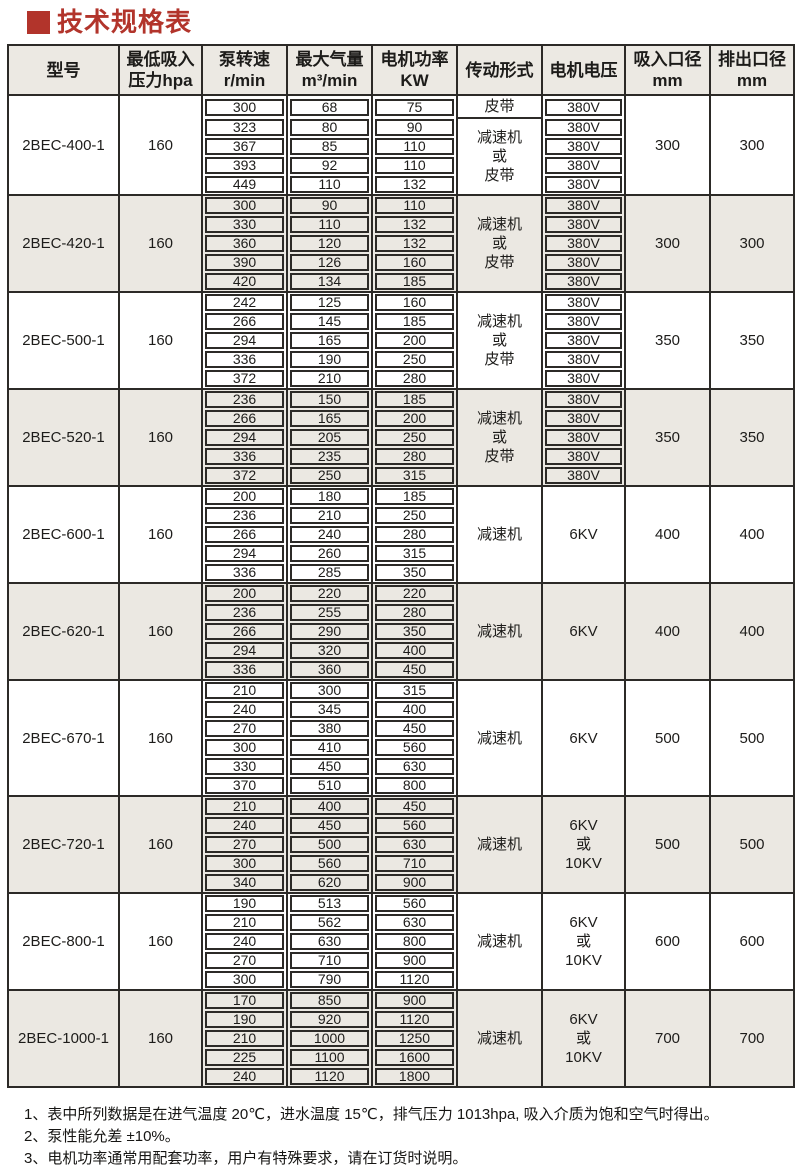 The height and width of the screenshot is (1170, 800). What do you see at coordinates (401, 476) in the screenshot?
I see `table-row: 372 250 315 380V` at bounding box center [401, 476].